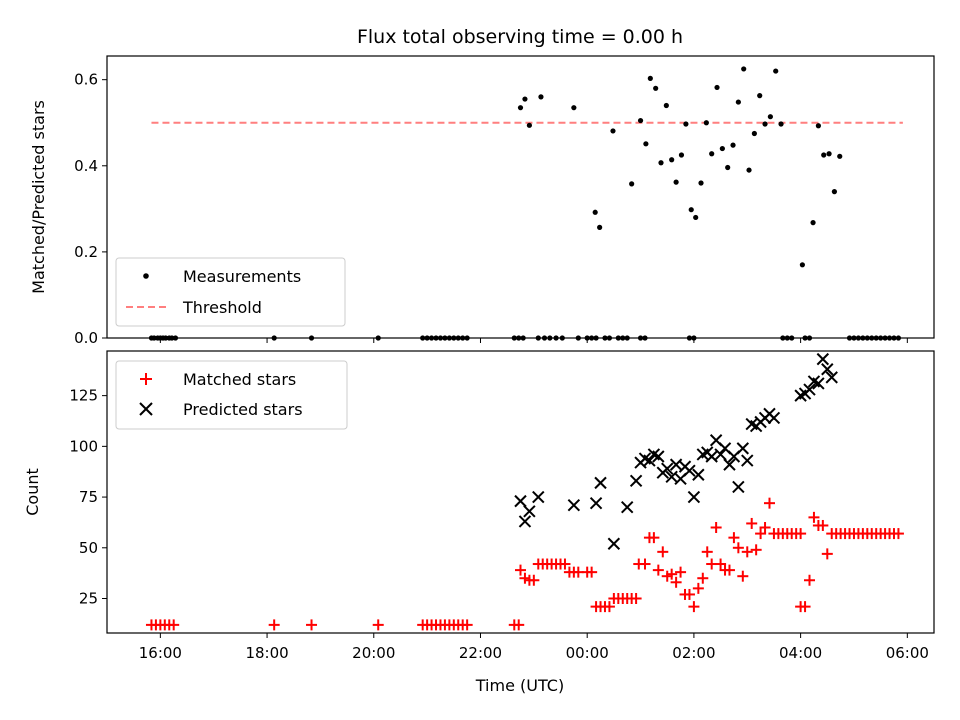  What do you see at coordinates (480, 653) in the screenshot?
I see `x-tick-label: 22:00` at bounding box center [480, 653].